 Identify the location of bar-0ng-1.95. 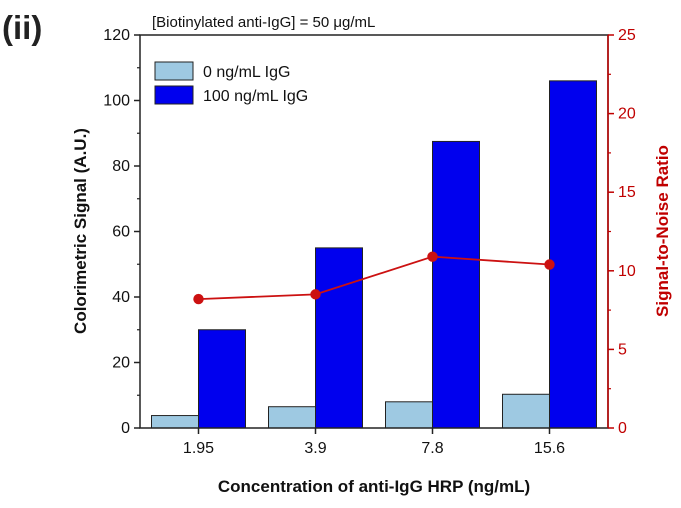
(175, 422).